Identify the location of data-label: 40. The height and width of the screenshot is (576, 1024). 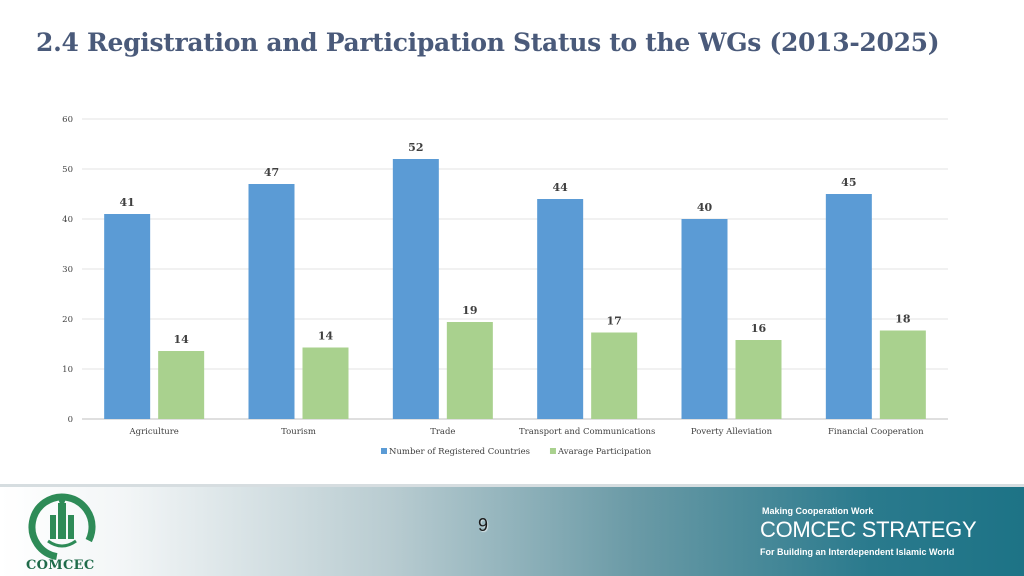
(705, 207).